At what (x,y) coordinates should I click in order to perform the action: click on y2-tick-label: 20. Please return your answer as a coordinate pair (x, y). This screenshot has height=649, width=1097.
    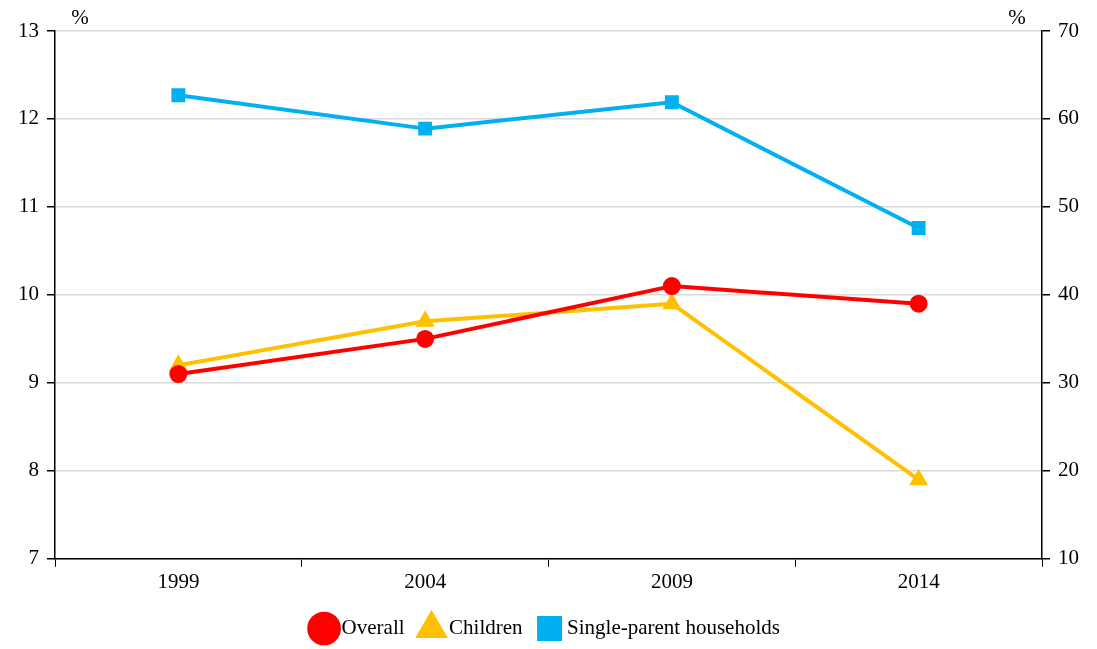
    Looking at the image, I should click on (1068, 469).